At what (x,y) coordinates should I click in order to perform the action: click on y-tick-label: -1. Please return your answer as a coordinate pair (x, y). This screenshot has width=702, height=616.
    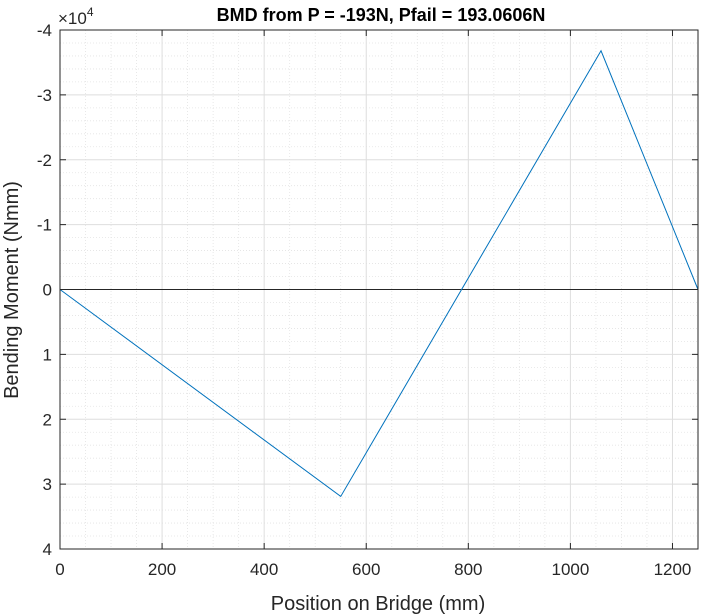
    Looking at the image, I should click on (44, 225).